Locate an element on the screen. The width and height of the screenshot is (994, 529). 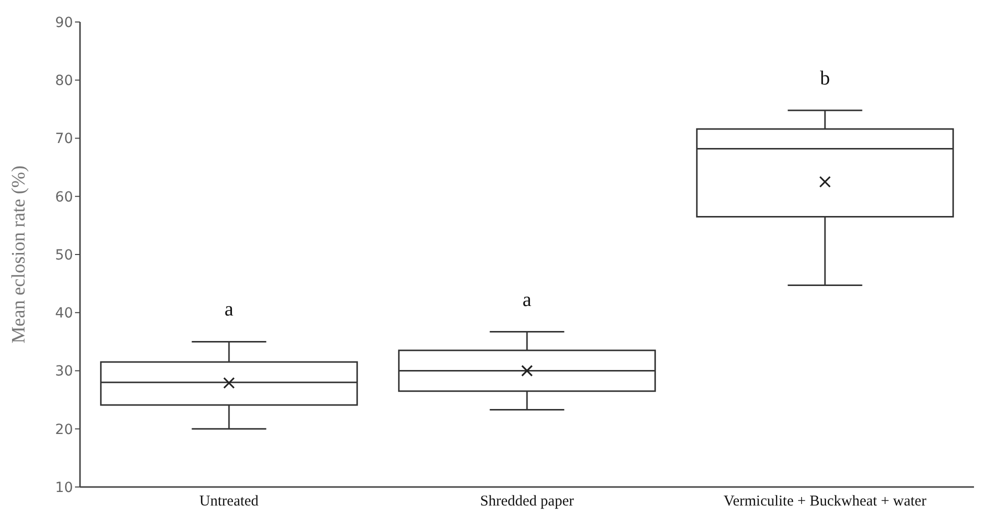
y-tick-label: 20 is located at coordinates (64, 430).